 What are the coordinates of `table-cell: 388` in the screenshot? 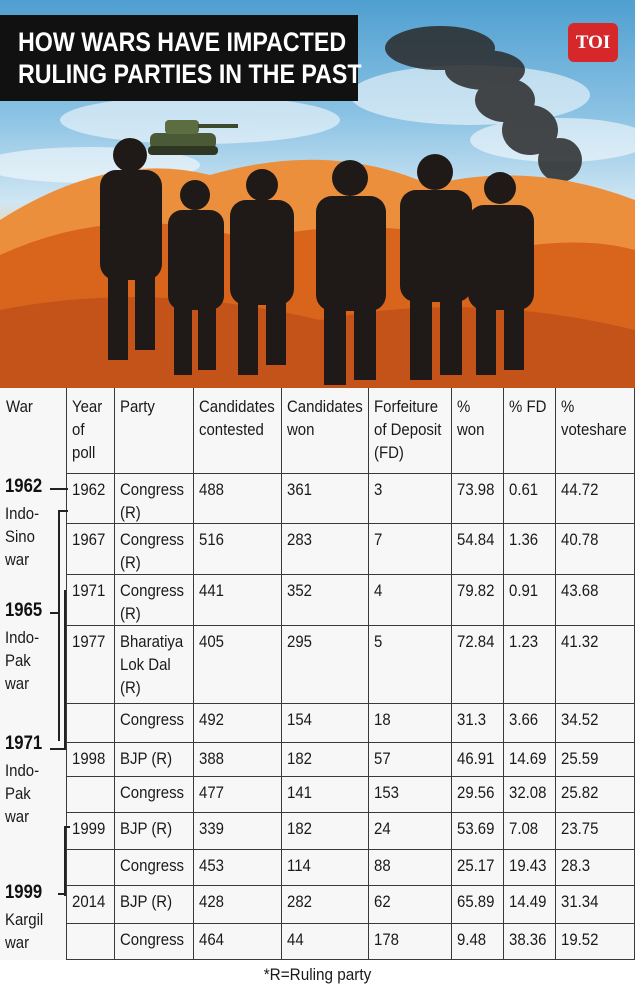 It's located at (211, 758).